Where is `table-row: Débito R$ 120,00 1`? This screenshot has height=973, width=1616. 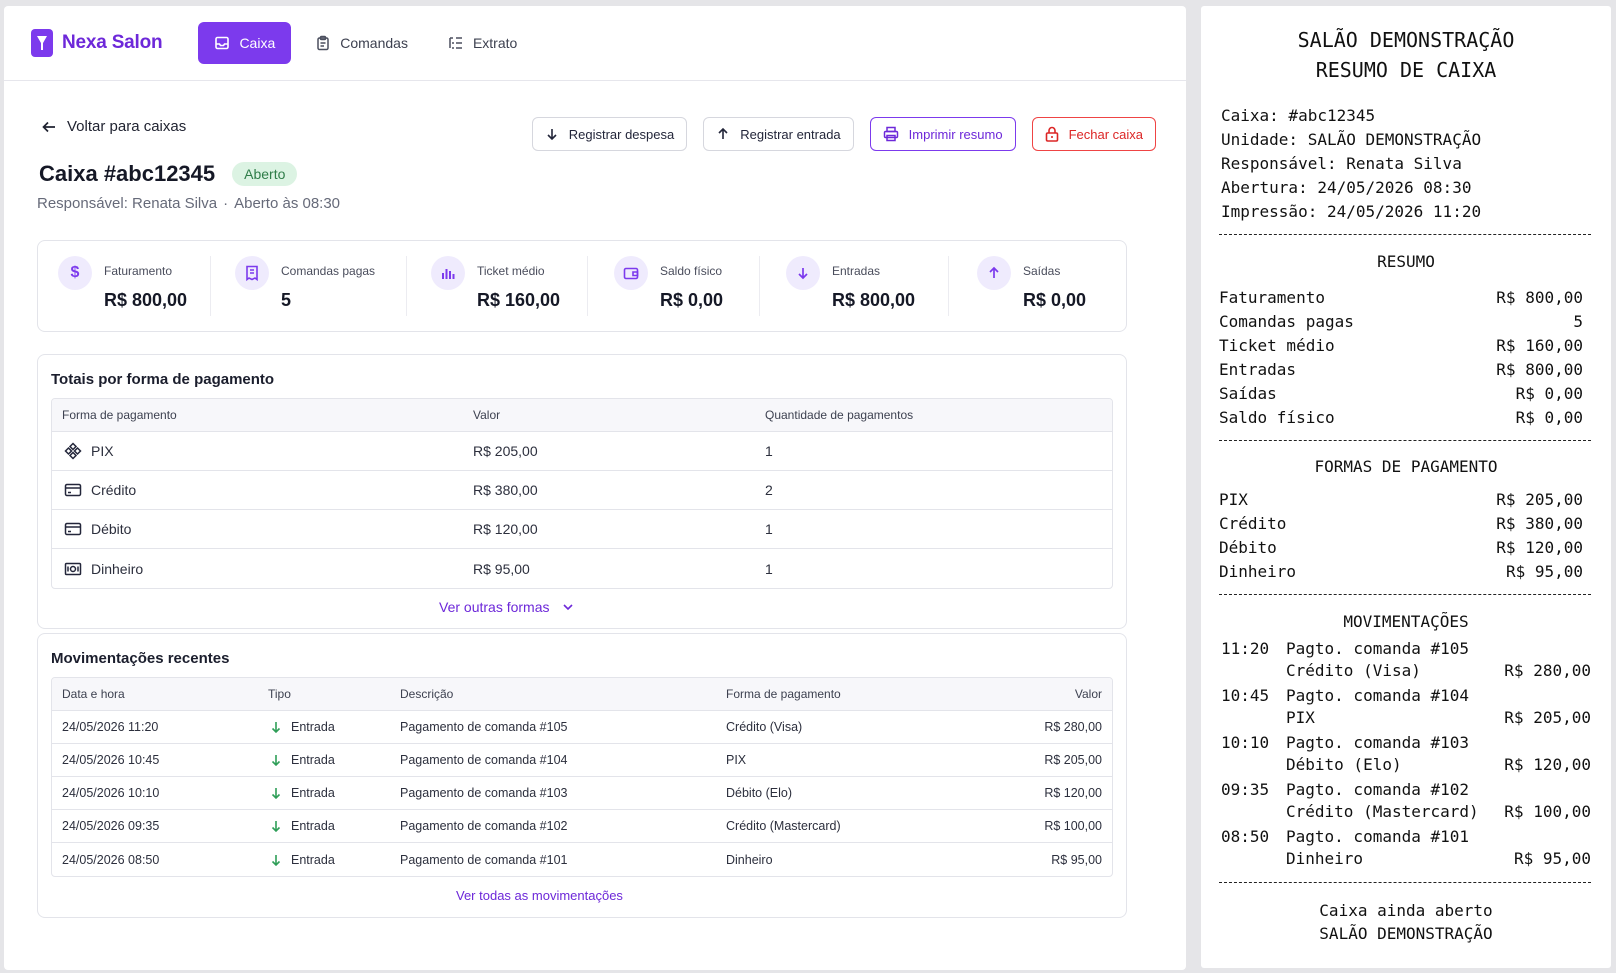 table-row: Débito R$ 120,00 1 is located at coordinates (582, 529).